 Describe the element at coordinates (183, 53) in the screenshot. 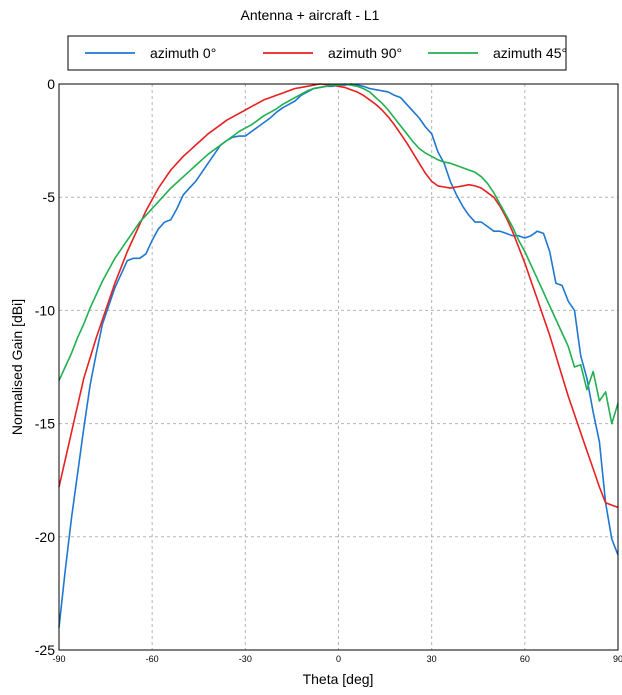

I see `legend-label: azimuth 0°` at that location.